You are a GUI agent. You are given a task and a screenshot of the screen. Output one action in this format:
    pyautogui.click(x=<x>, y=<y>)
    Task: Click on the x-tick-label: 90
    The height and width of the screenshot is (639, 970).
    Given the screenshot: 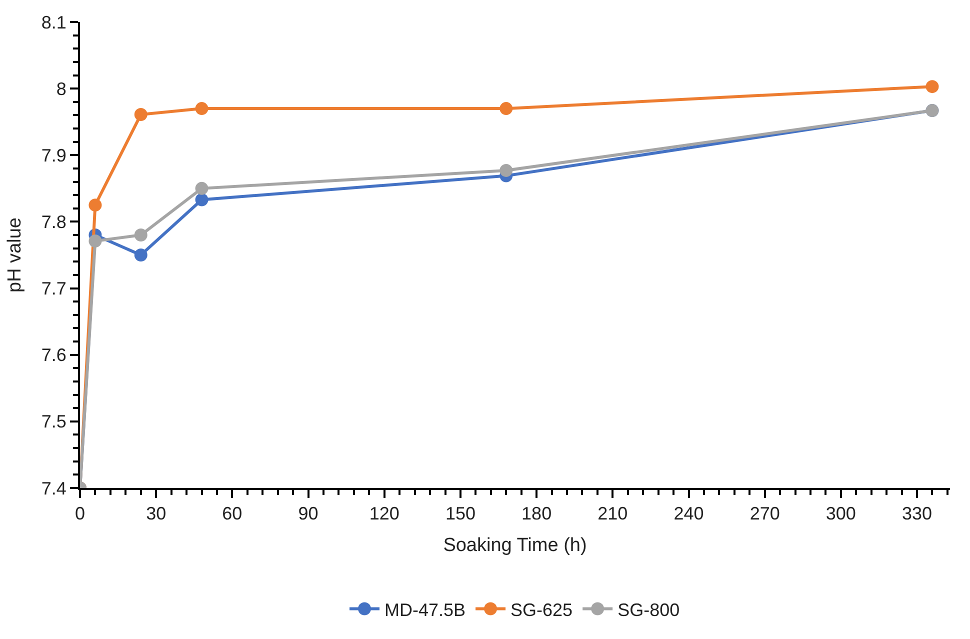 What is the action you would take?
    pyautogui.click(x=308, y=514)
    